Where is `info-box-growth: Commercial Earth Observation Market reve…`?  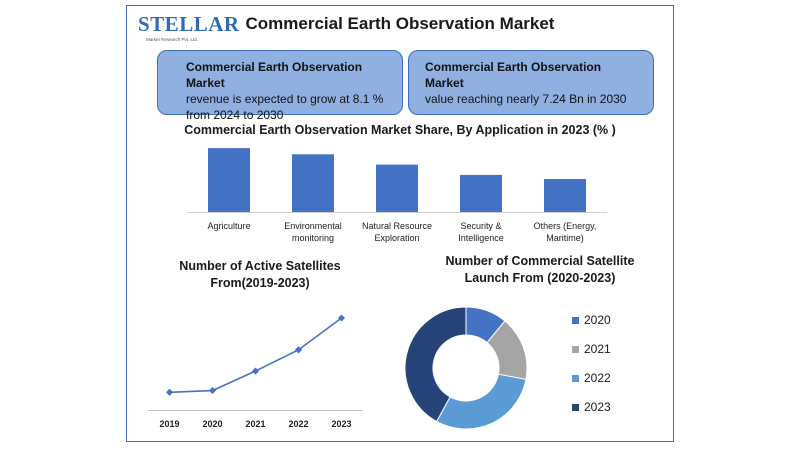 info-box-growth: Commercial Earth Observation Market reve… is located at coordinates (280, 86).